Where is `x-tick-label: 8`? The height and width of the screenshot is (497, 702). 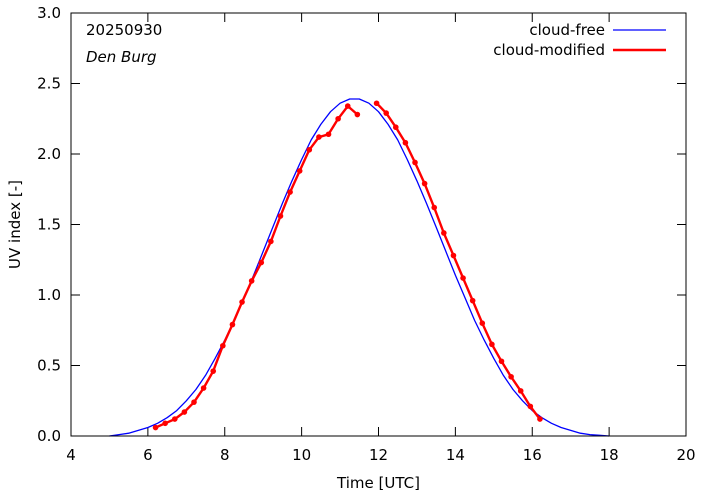
x-tick-label: 8 is located at coordinates (225, 455).